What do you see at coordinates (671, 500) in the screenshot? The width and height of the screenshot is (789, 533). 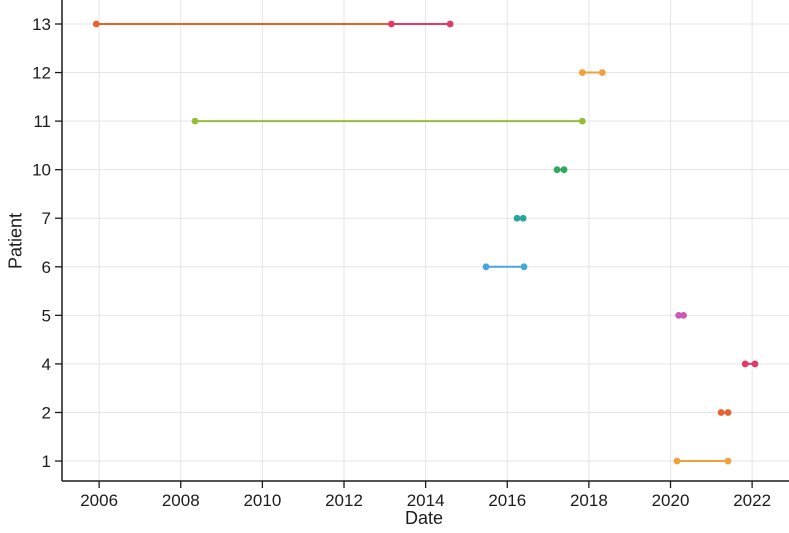 I see `x-tick-label: 2020` at bounding box center [671, 500].